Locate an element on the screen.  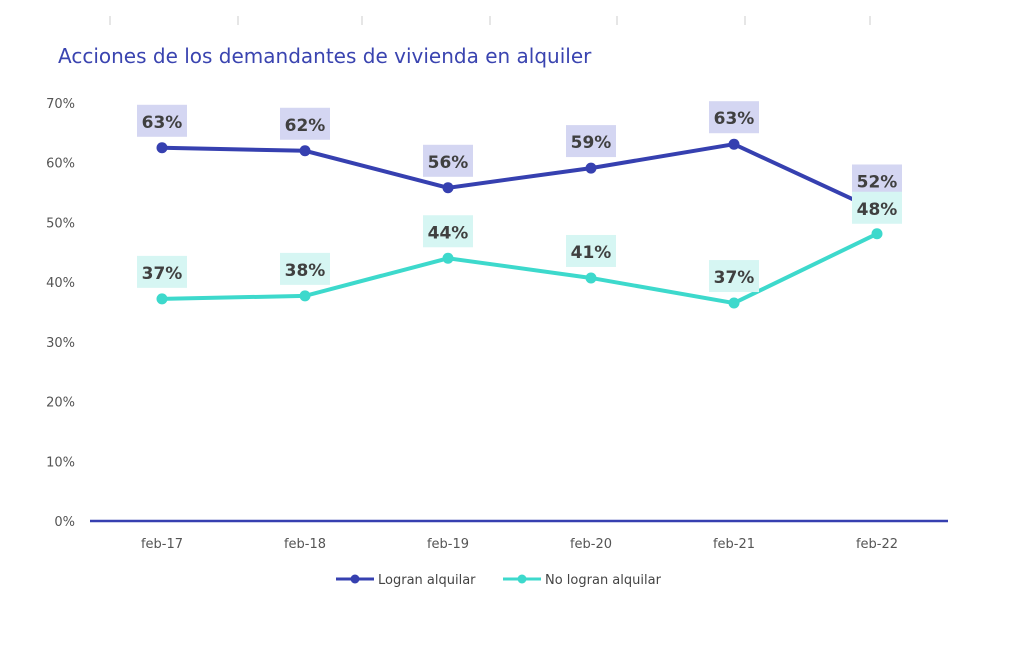
y-tick-label: 10% is located at coordinates (60, 462).